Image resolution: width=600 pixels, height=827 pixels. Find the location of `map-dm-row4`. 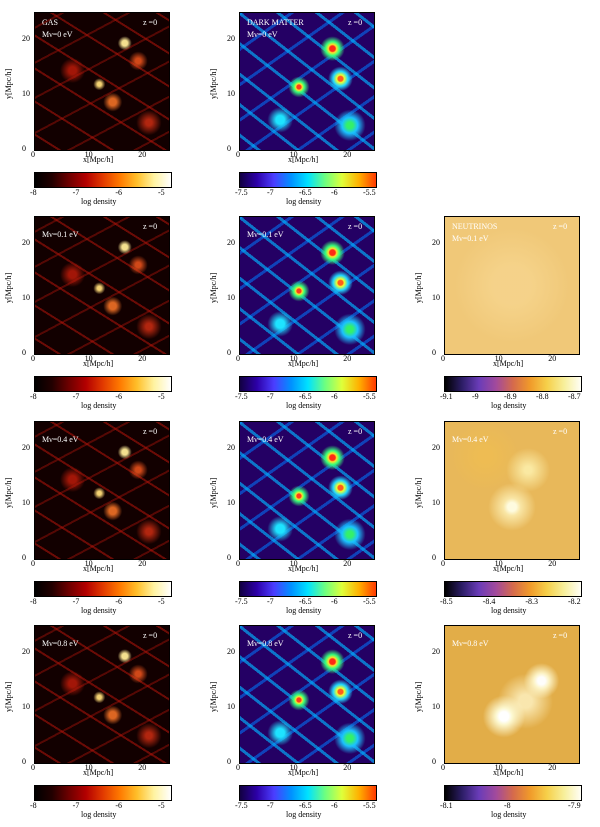

map-dm-row4 is located at coordinates (307, 694).